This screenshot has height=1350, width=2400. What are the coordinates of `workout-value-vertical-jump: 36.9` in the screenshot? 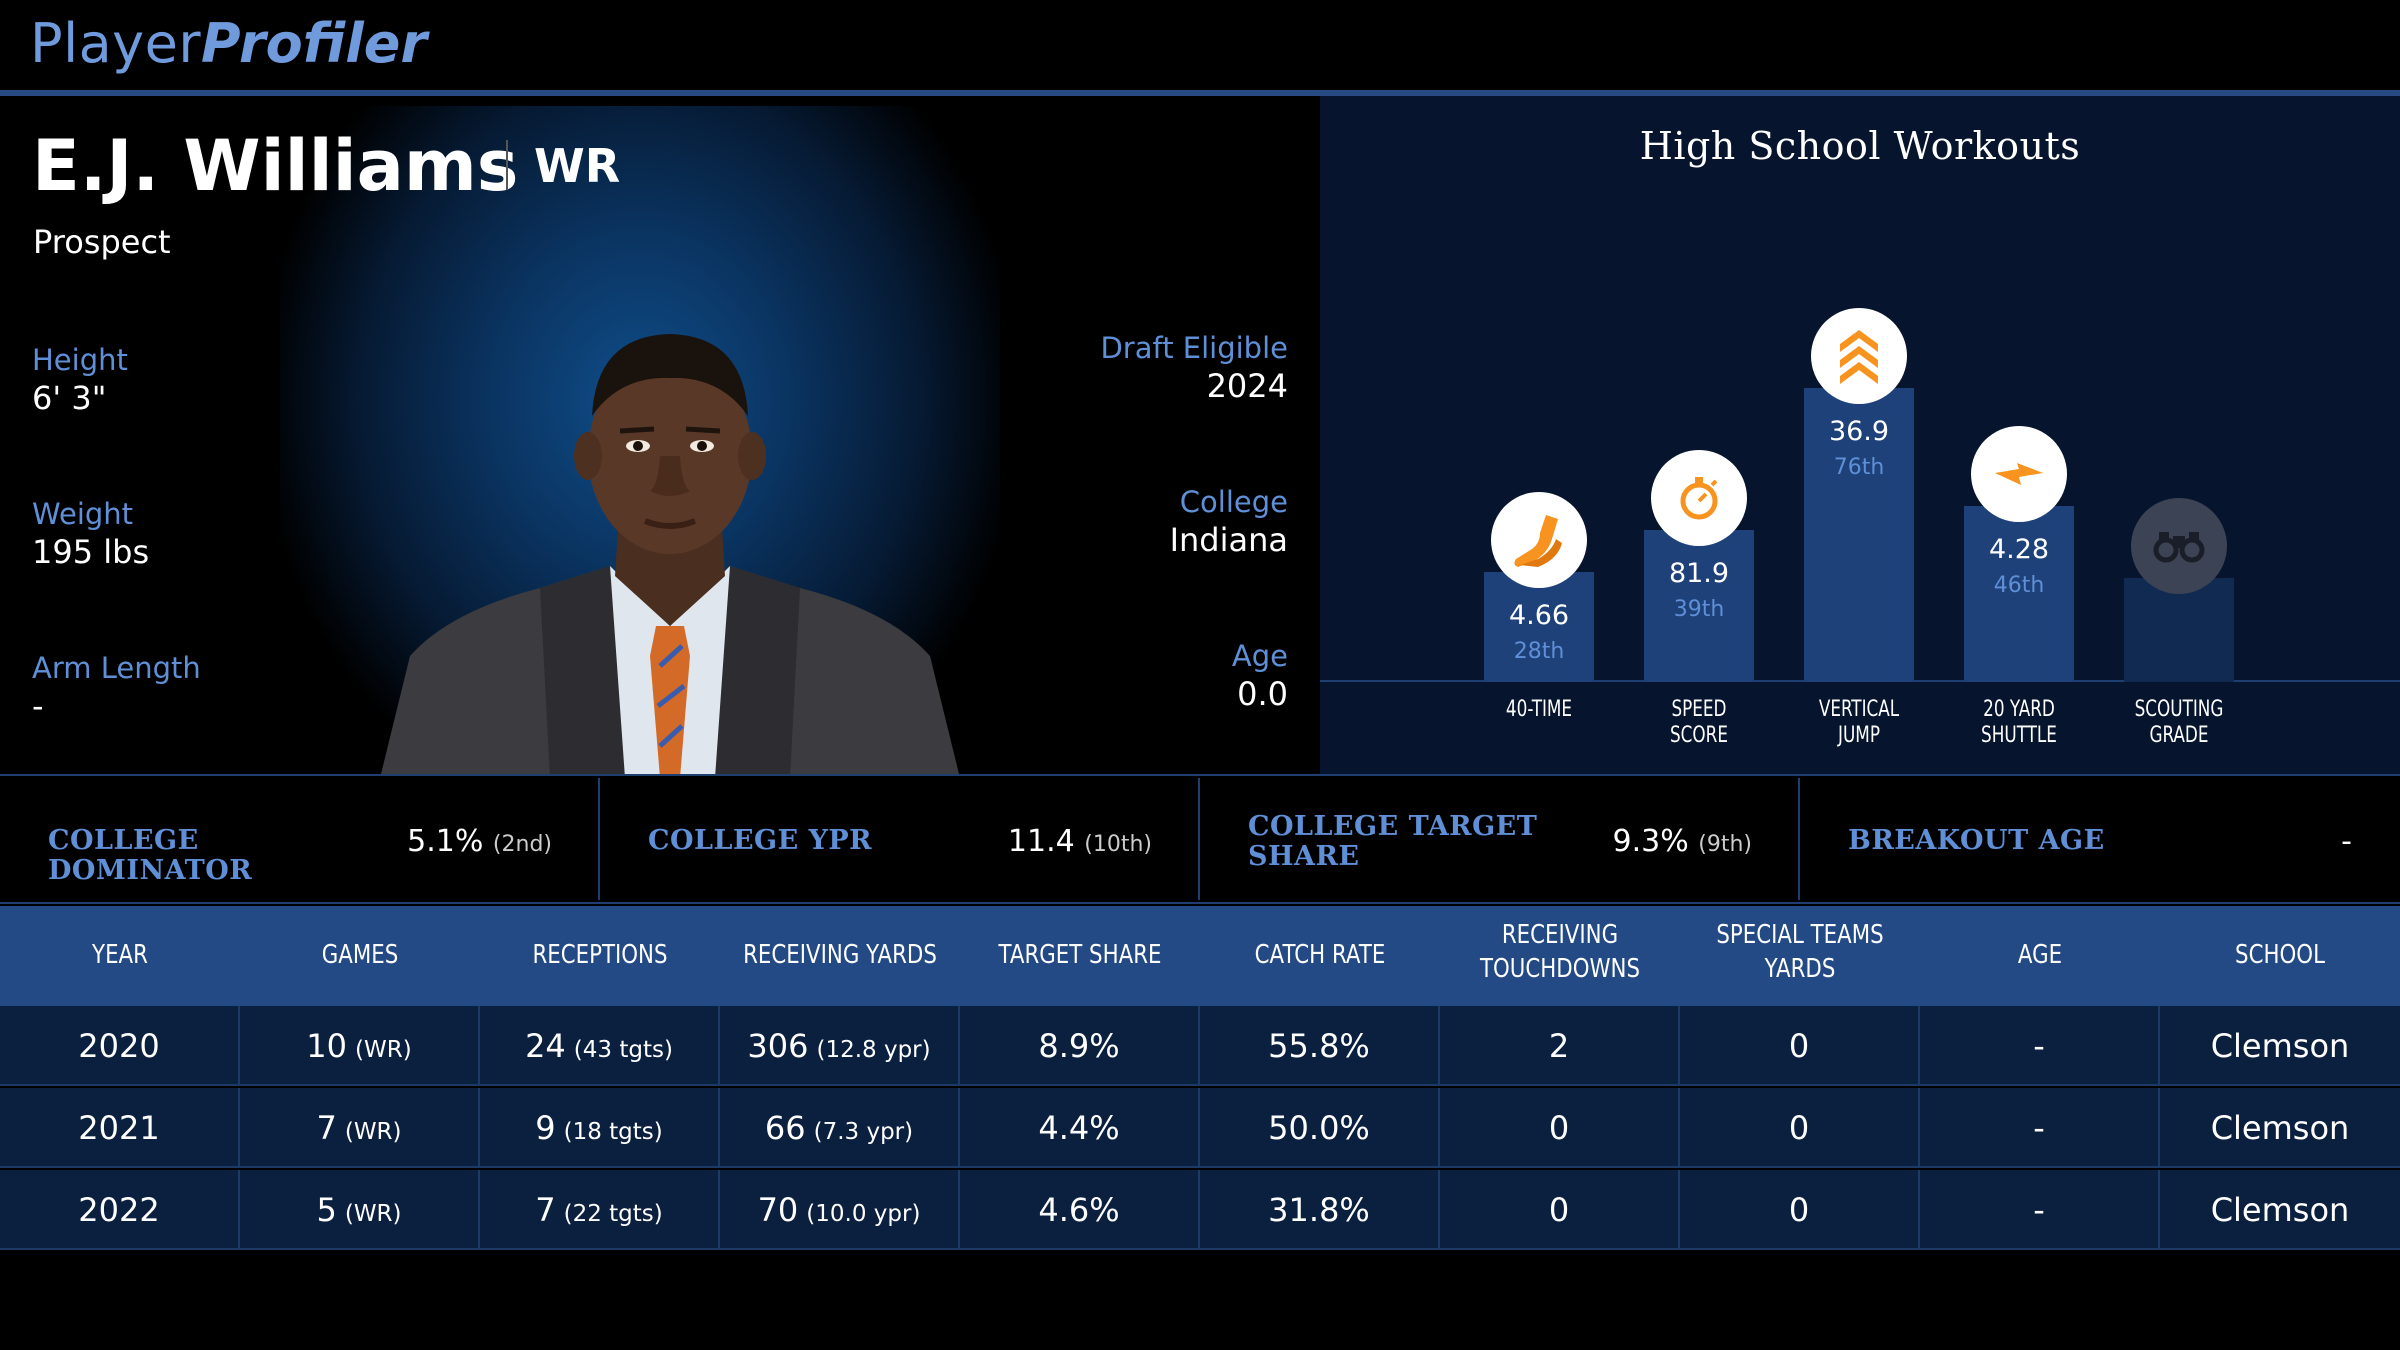 It's located at (1859, 431).